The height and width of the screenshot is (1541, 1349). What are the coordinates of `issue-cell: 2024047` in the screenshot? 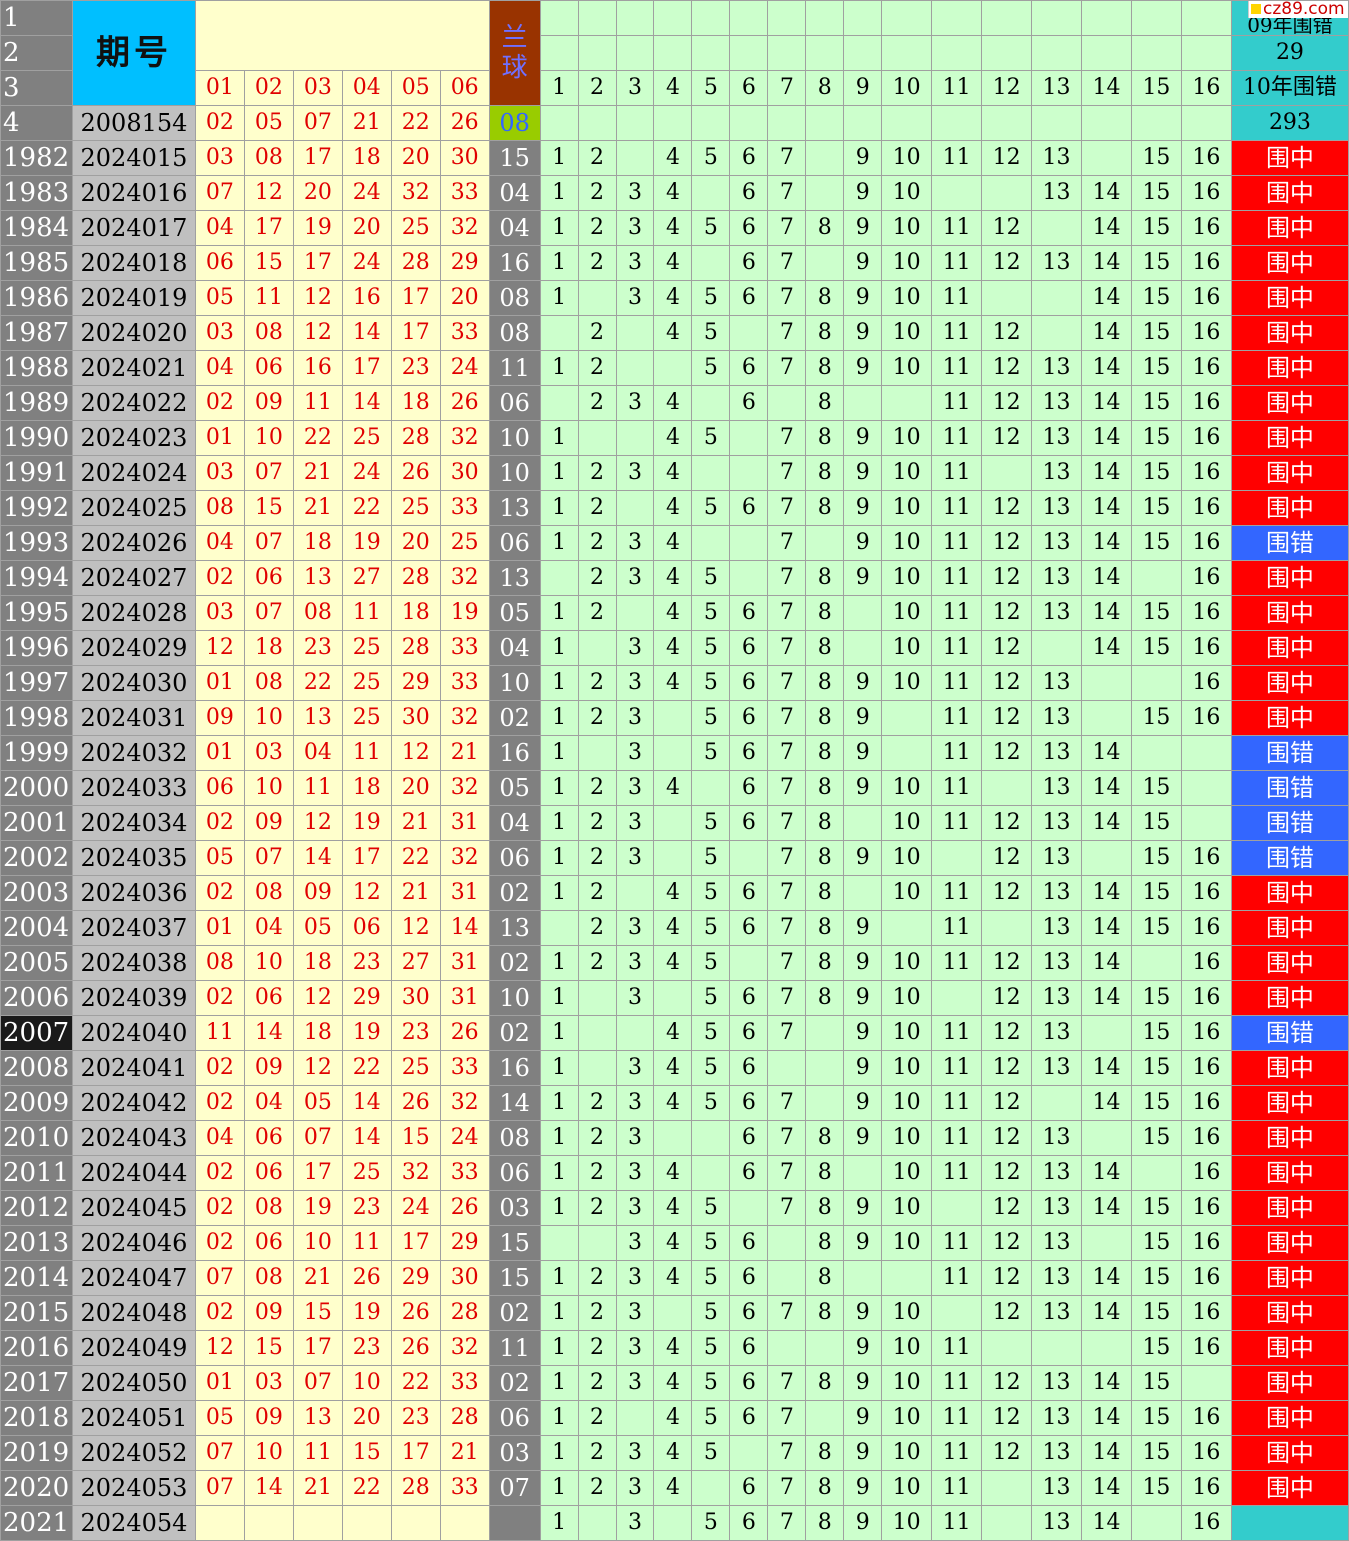 It's located at (133, 1278).